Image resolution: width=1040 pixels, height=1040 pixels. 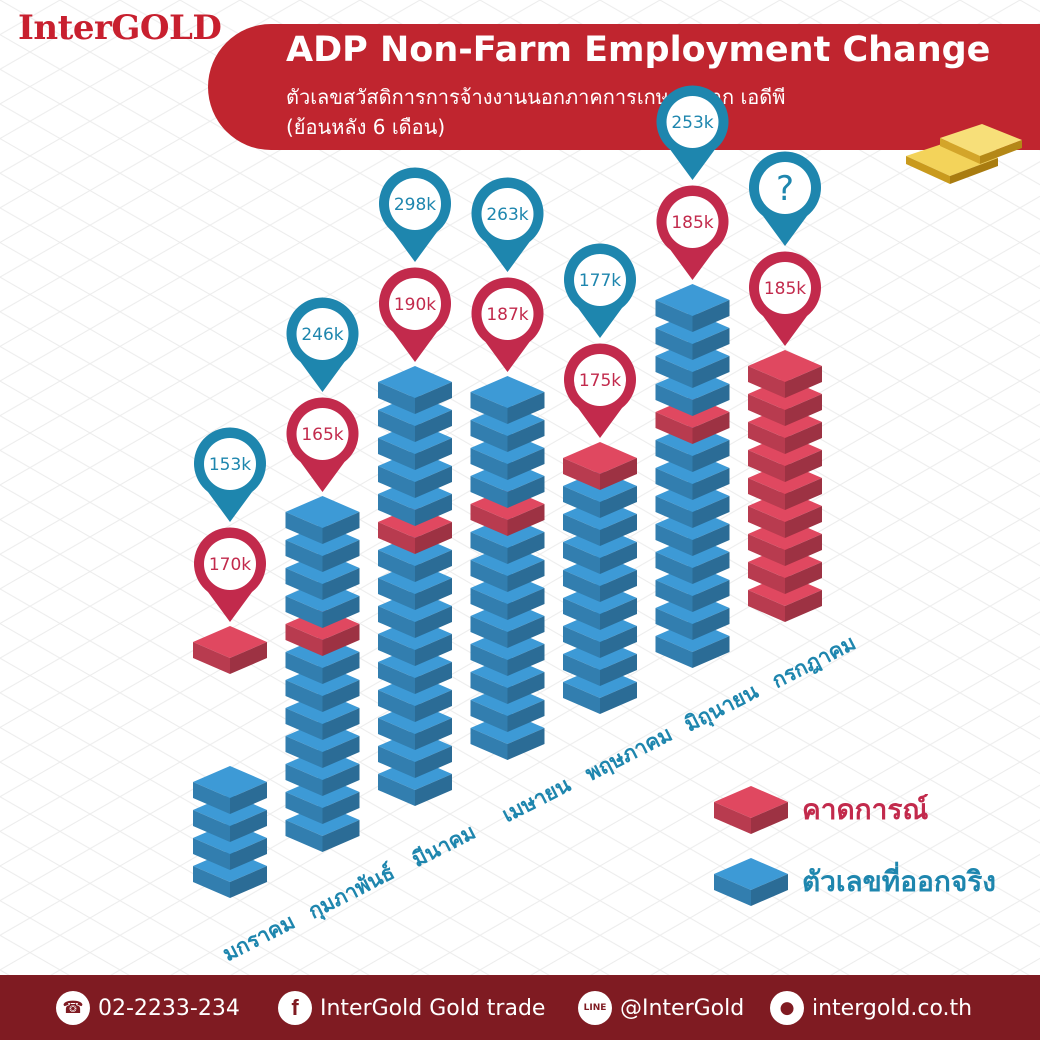 What do you see at coordinates (366, 127) in the screenshot?
I see `subtitle-line-2: (ย้อนหลัง 6 เดือน)` at bounding box center [366, 127].